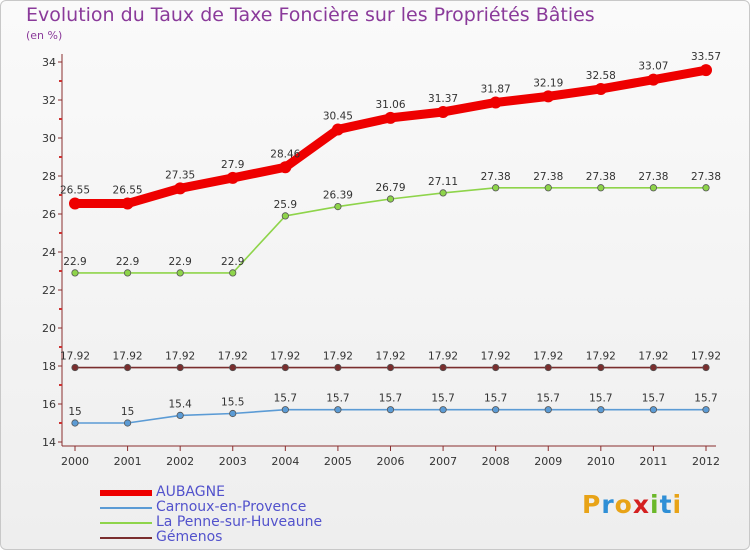 The width and height of the screenshot is (750, 550). What do you see at coordinates (49, 214) in the screenshot?
I see `y-tick-label: 26` at bounding box center [49, 214].